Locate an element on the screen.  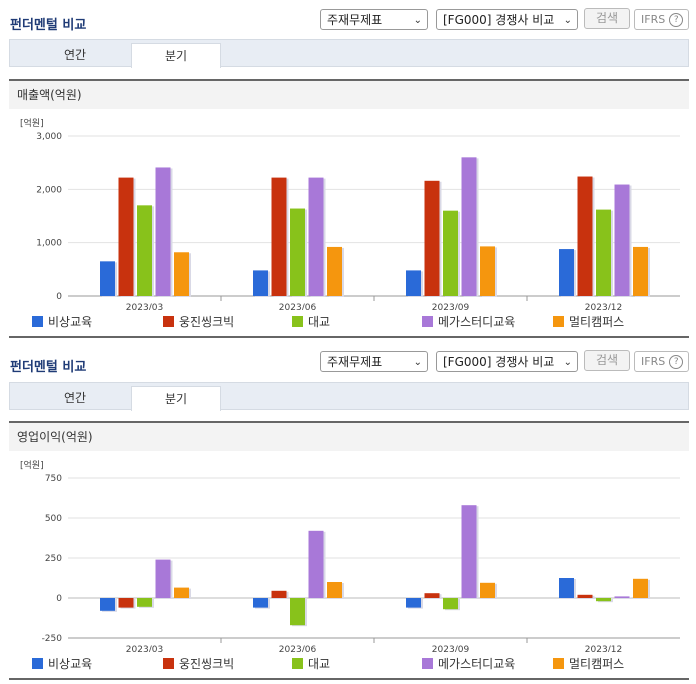
section-title: 매출액(억원) is located at coordinates (349, 94).